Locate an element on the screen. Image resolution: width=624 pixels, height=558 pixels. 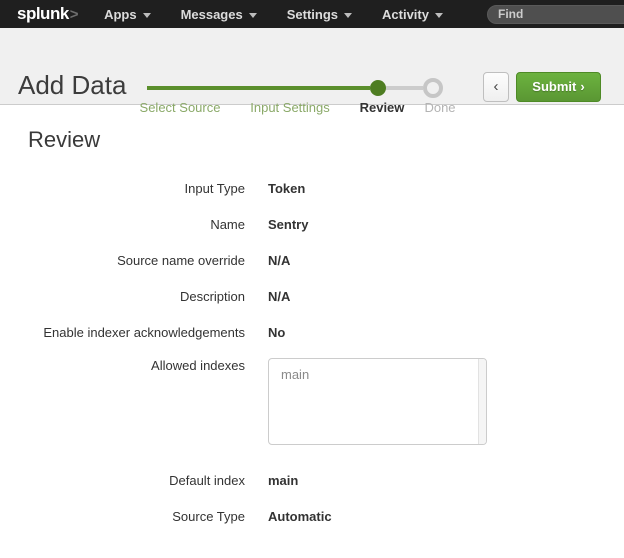
field-row-indexer-acknowledgements: Enable indexer acknowledgements No is located at coordinates (312, 334).